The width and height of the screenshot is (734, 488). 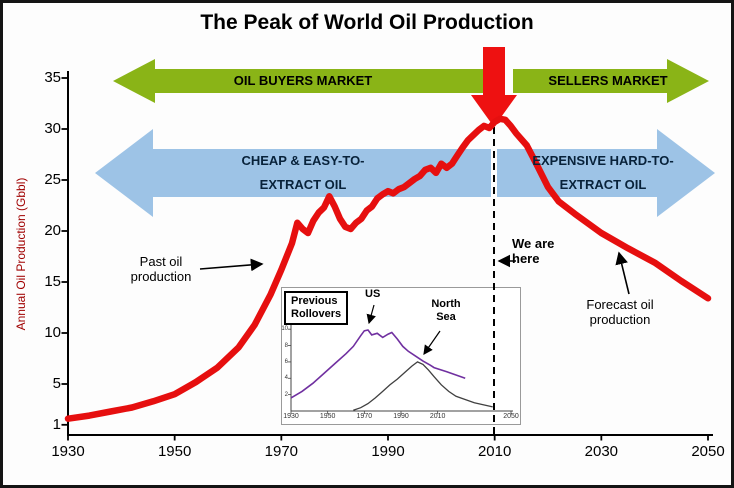 What do you see at coordinates (708, 451) in the screenshot?
I see `x-tick-label: 2050` at bounding box center [708, 451].